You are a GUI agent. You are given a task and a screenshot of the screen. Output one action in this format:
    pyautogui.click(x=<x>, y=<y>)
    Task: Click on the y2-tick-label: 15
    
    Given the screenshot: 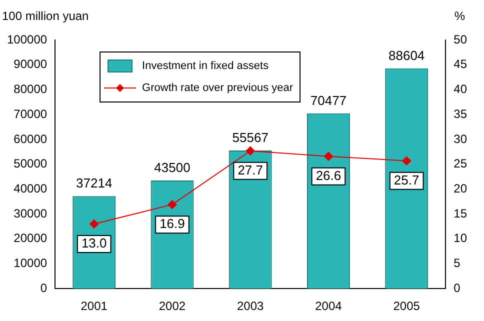 What is the action you would take?
    pyautogui.click(x=461, y=213)
    